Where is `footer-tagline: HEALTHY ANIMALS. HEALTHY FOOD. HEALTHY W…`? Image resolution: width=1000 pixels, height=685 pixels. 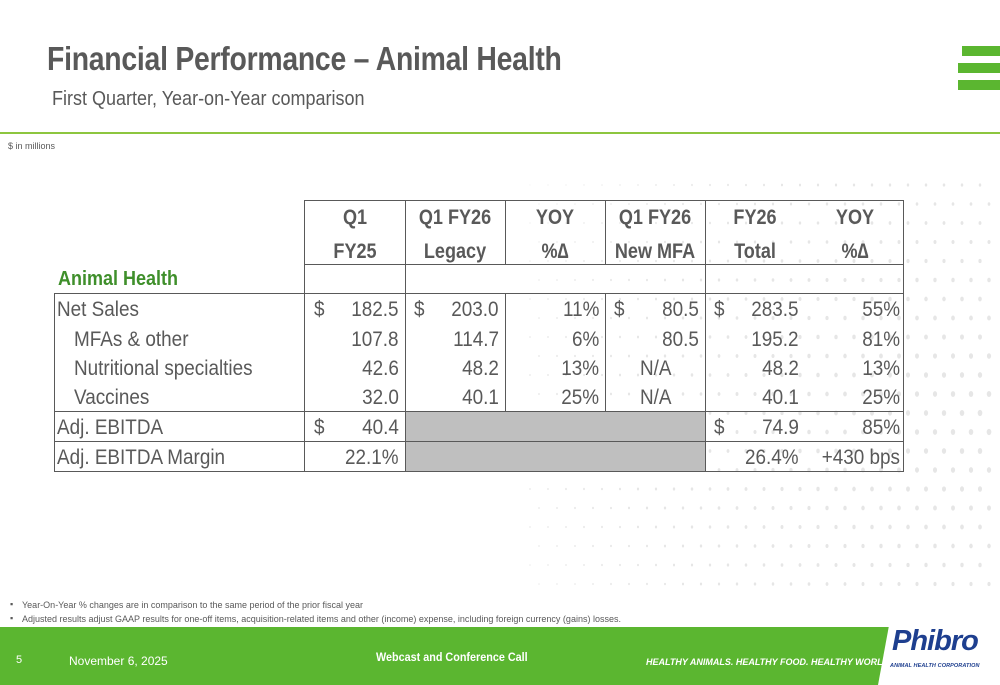
footer-tagline: HEALTHY ANIMALS. HEALTHY FOOD. HEALTHY W… is located at coordinates (772, 662).